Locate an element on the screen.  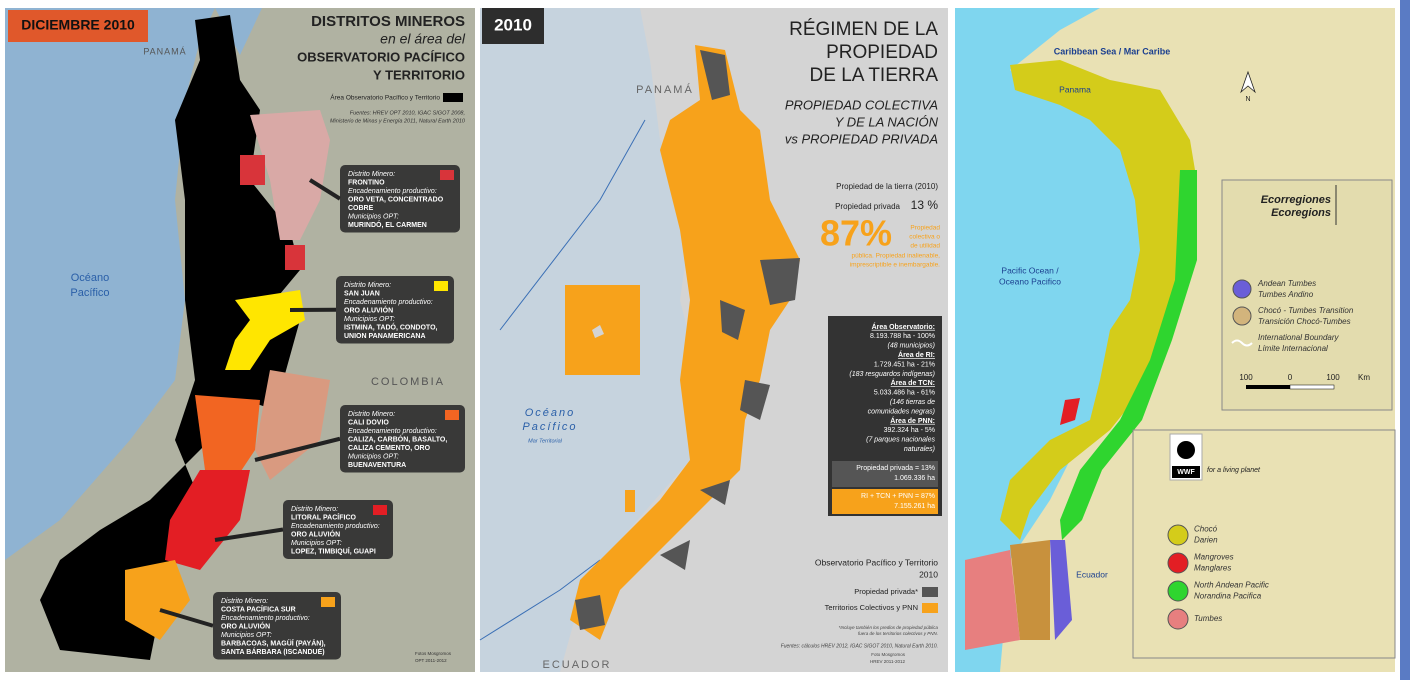
legend-label: Territorios Colectivos y PNN is located at coordinates (871, 607).